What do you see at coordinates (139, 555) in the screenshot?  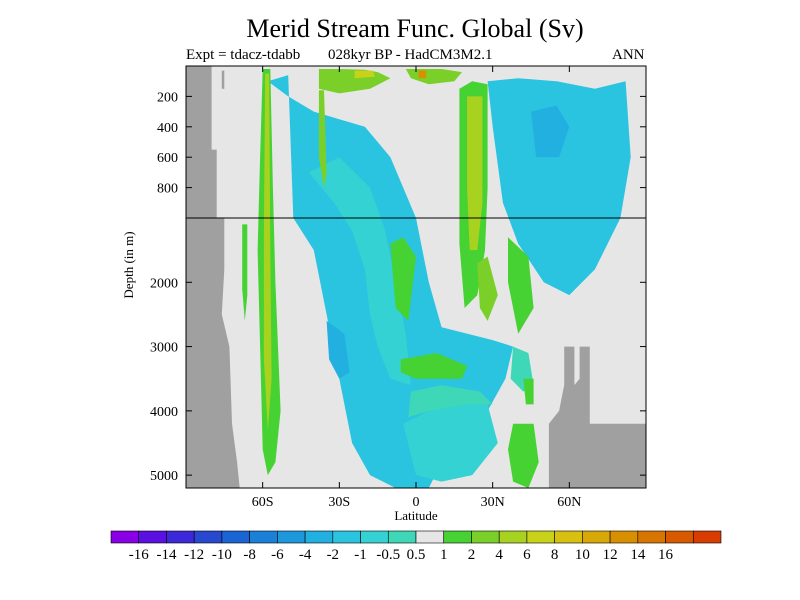 I see `colorbar-label: -16` at bounding box center [139, 555].